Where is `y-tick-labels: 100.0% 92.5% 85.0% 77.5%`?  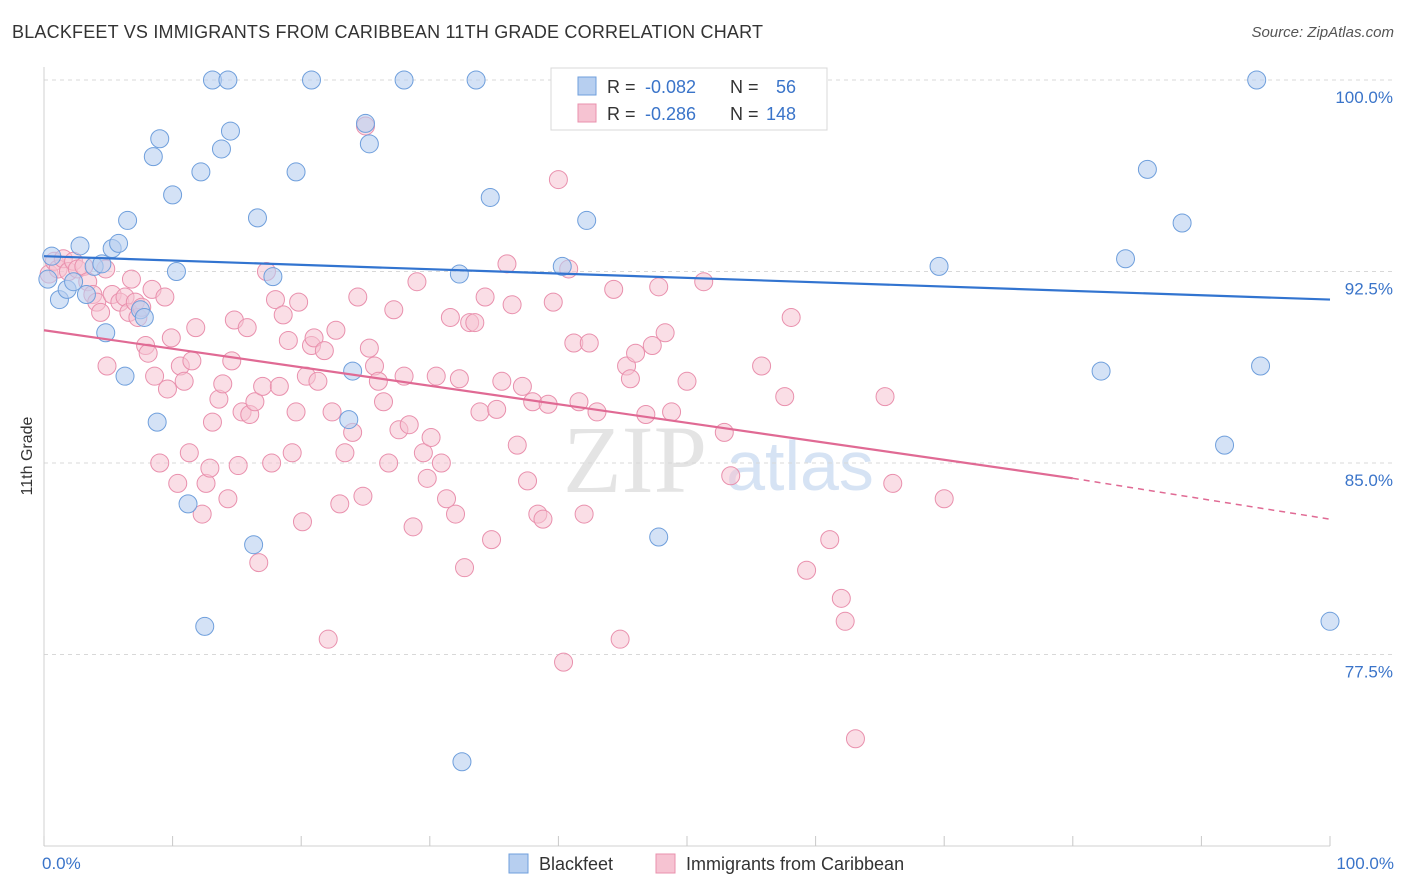 y-tick-labels: 100.0% 92.5% 85.0% 77.5% is located at coordinates (1364, 385).